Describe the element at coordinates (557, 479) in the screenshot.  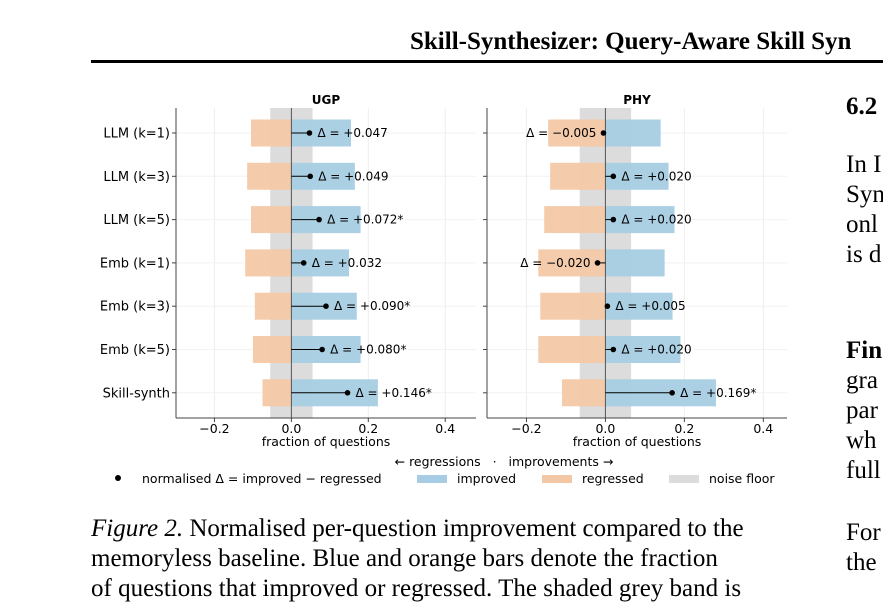
I see `legend-regressed-swatch` at that location.